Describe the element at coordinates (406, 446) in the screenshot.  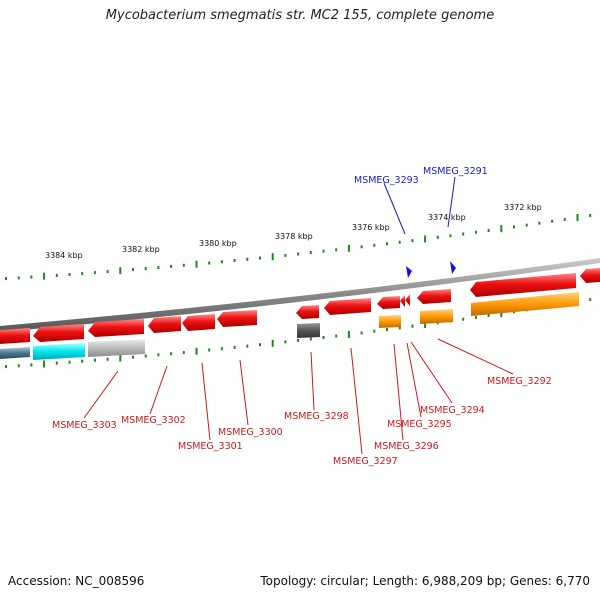
I see `gene-label: MSMEG_3296` at that location.